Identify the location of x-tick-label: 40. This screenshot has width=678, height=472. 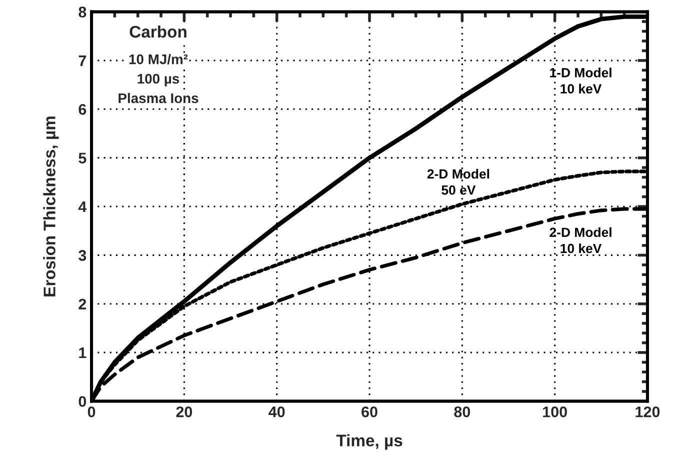
(276, 412).